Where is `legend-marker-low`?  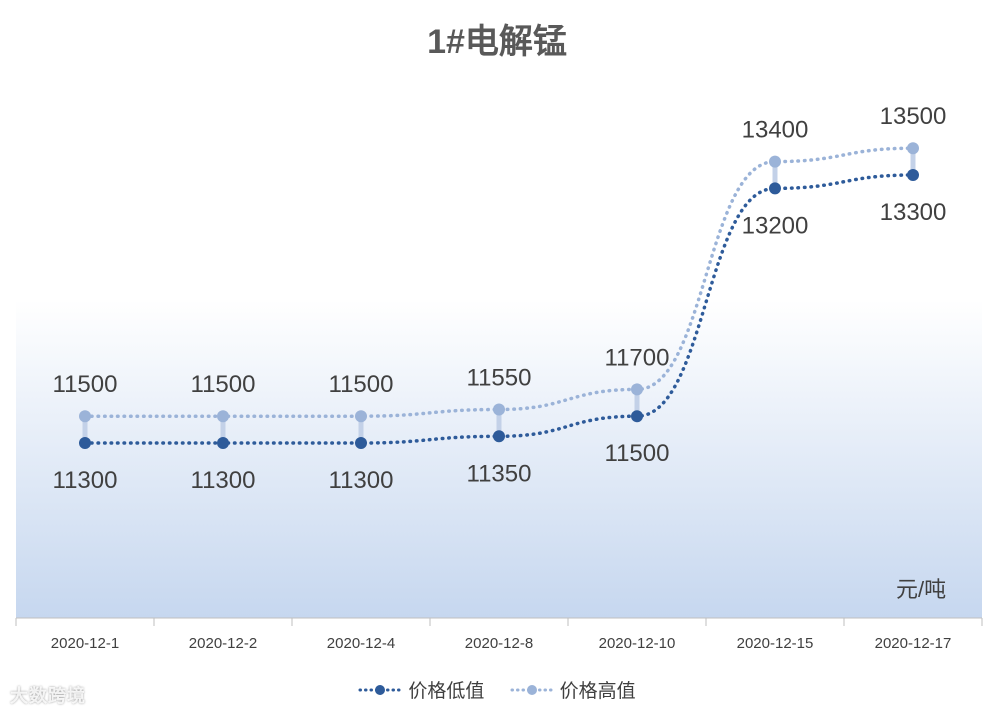 legend-marker-low is located at coordinates (380, 689).